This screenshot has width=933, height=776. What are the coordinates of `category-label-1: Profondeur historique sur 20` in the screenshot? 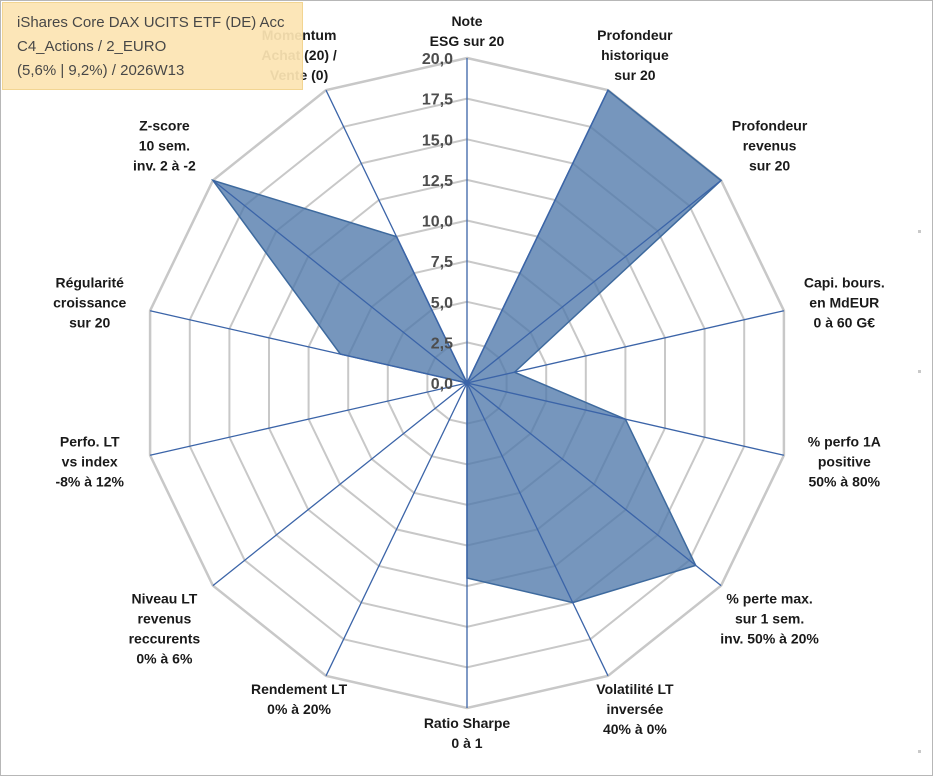 It's located at (635, 55).